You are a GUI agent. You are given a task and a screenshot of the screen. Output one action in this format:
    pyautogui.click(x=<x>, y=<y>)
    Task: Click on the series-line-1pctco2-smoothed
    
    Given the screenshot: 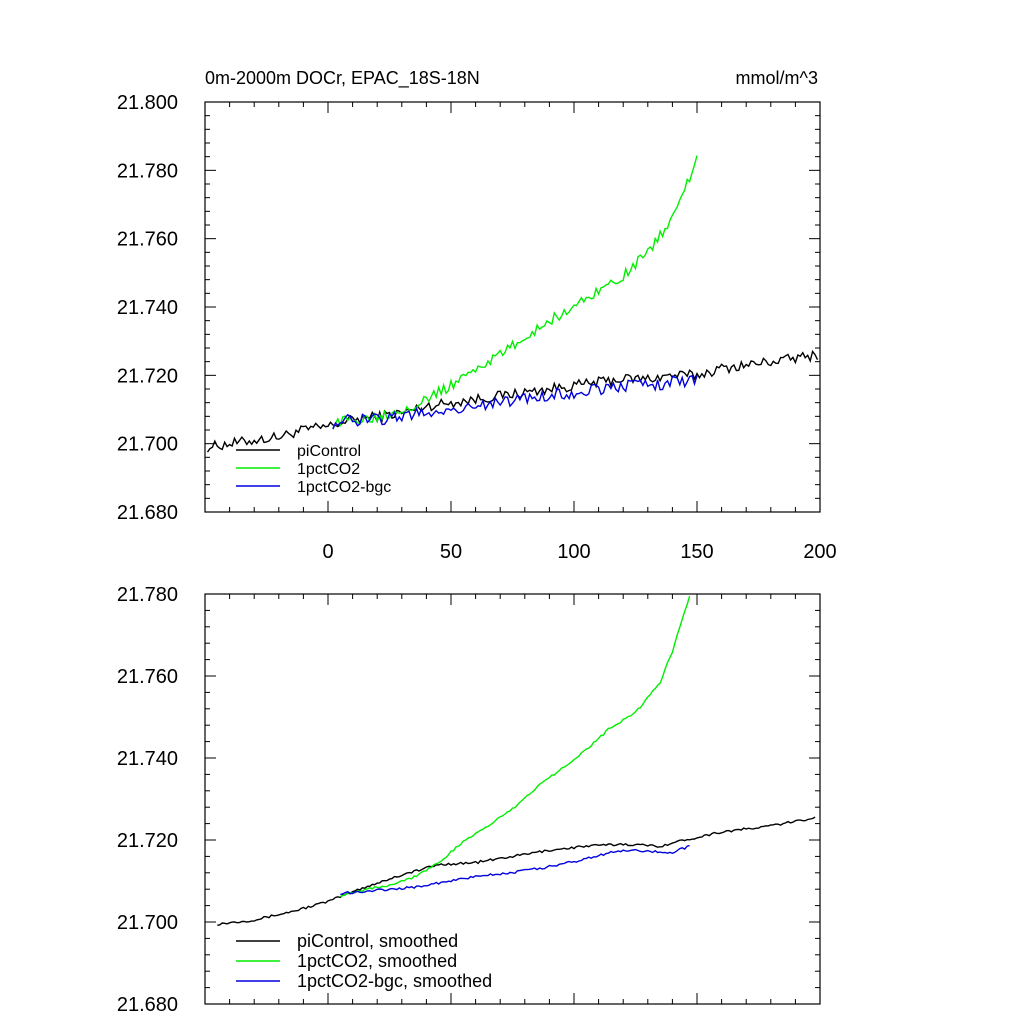 What is the action you would take?
    pyautogui.click(x=515, y=746)
    